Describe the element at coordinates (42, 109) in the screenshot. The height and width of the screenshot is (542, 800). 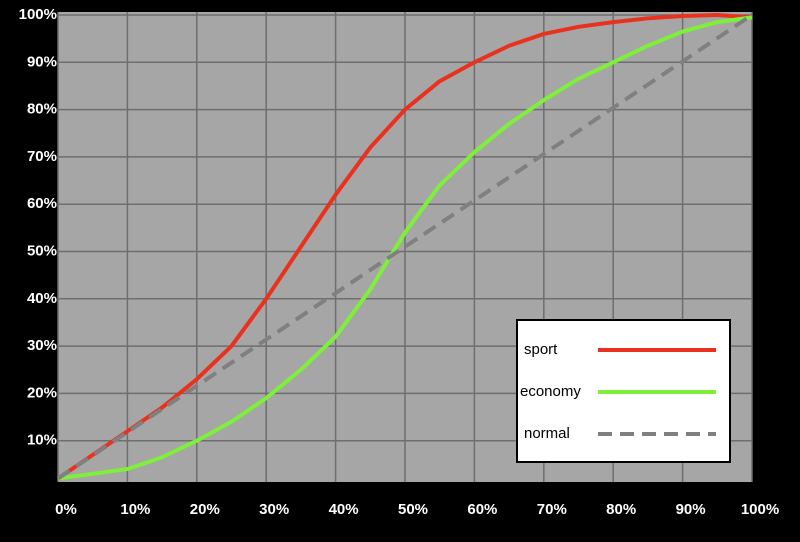
I see `y-tick-label: 80%` at that location.